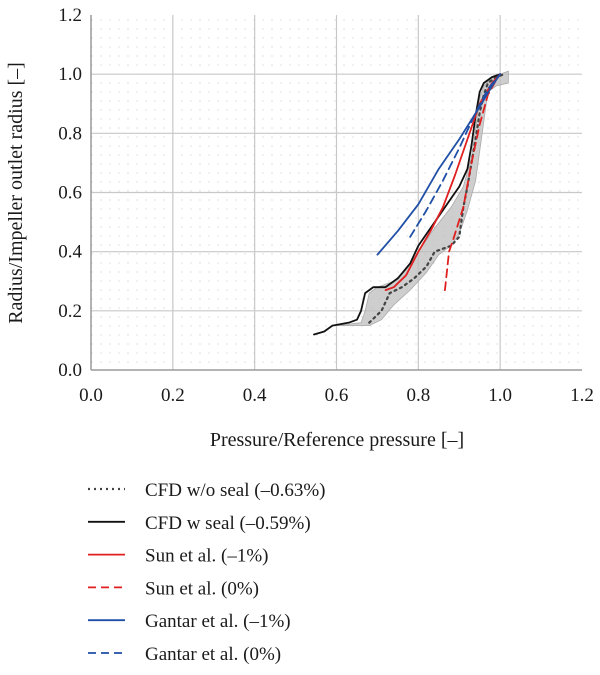 Image resolution: width=600 pixels, height=675 pixels. What do you see at coordinates (70, 252) in the screenshot?
I see `y-tick-label: 0.4` at bounding box center [70, 252].